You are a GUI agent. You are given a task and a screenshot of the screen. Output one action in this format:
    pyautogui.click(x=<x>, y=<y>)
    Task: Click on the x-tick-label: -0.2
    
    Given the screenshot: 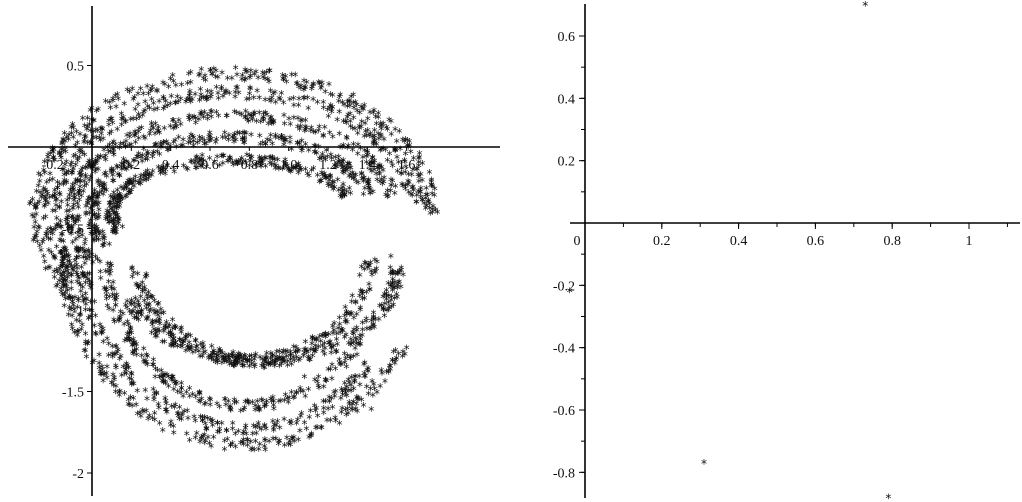 What is the action you would take?
    pyautogui.click(x=53, y=165)
    